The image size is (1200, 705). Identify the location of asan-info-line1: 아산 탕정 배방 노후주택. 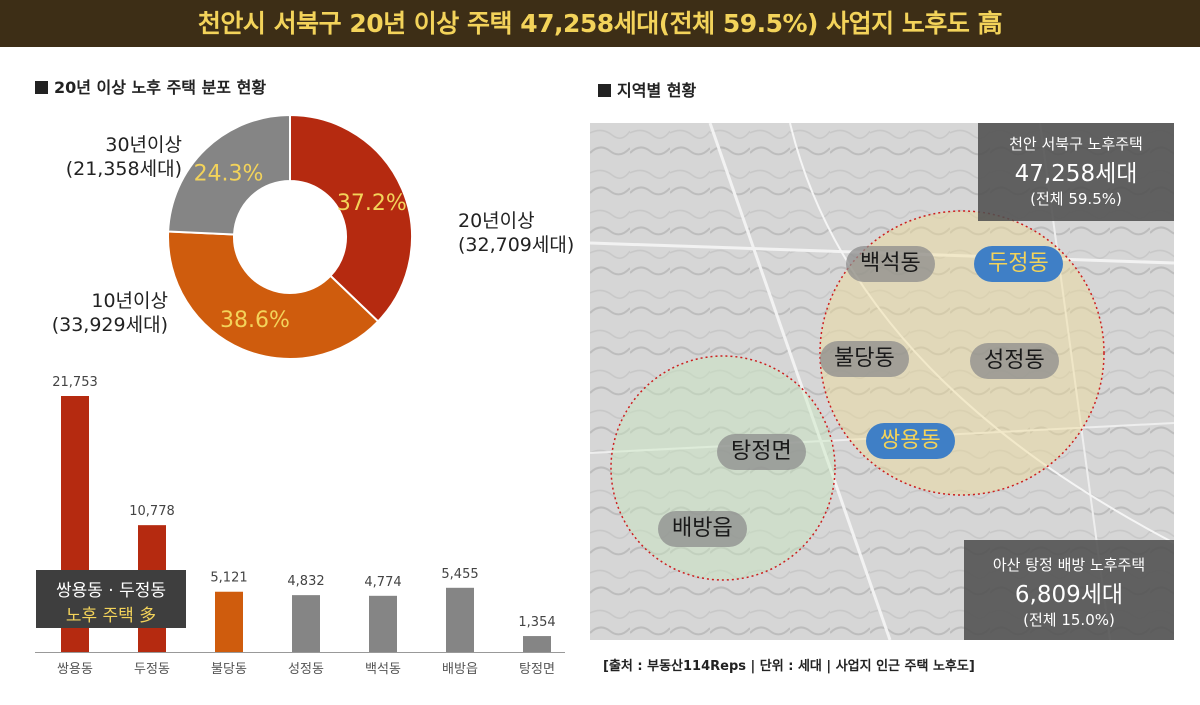
(1069, 565).